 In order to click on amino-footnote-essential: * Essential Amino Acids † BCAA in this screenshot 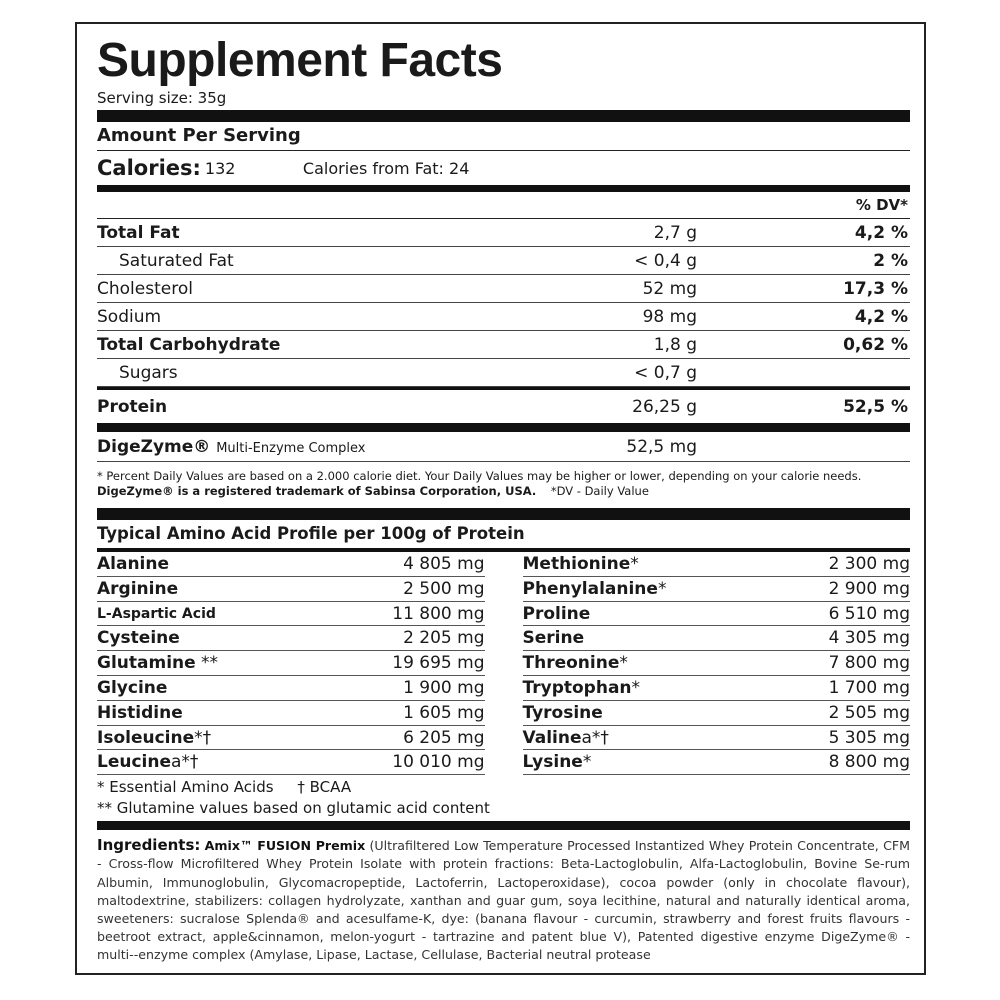, I will do `click(224, 787)`.